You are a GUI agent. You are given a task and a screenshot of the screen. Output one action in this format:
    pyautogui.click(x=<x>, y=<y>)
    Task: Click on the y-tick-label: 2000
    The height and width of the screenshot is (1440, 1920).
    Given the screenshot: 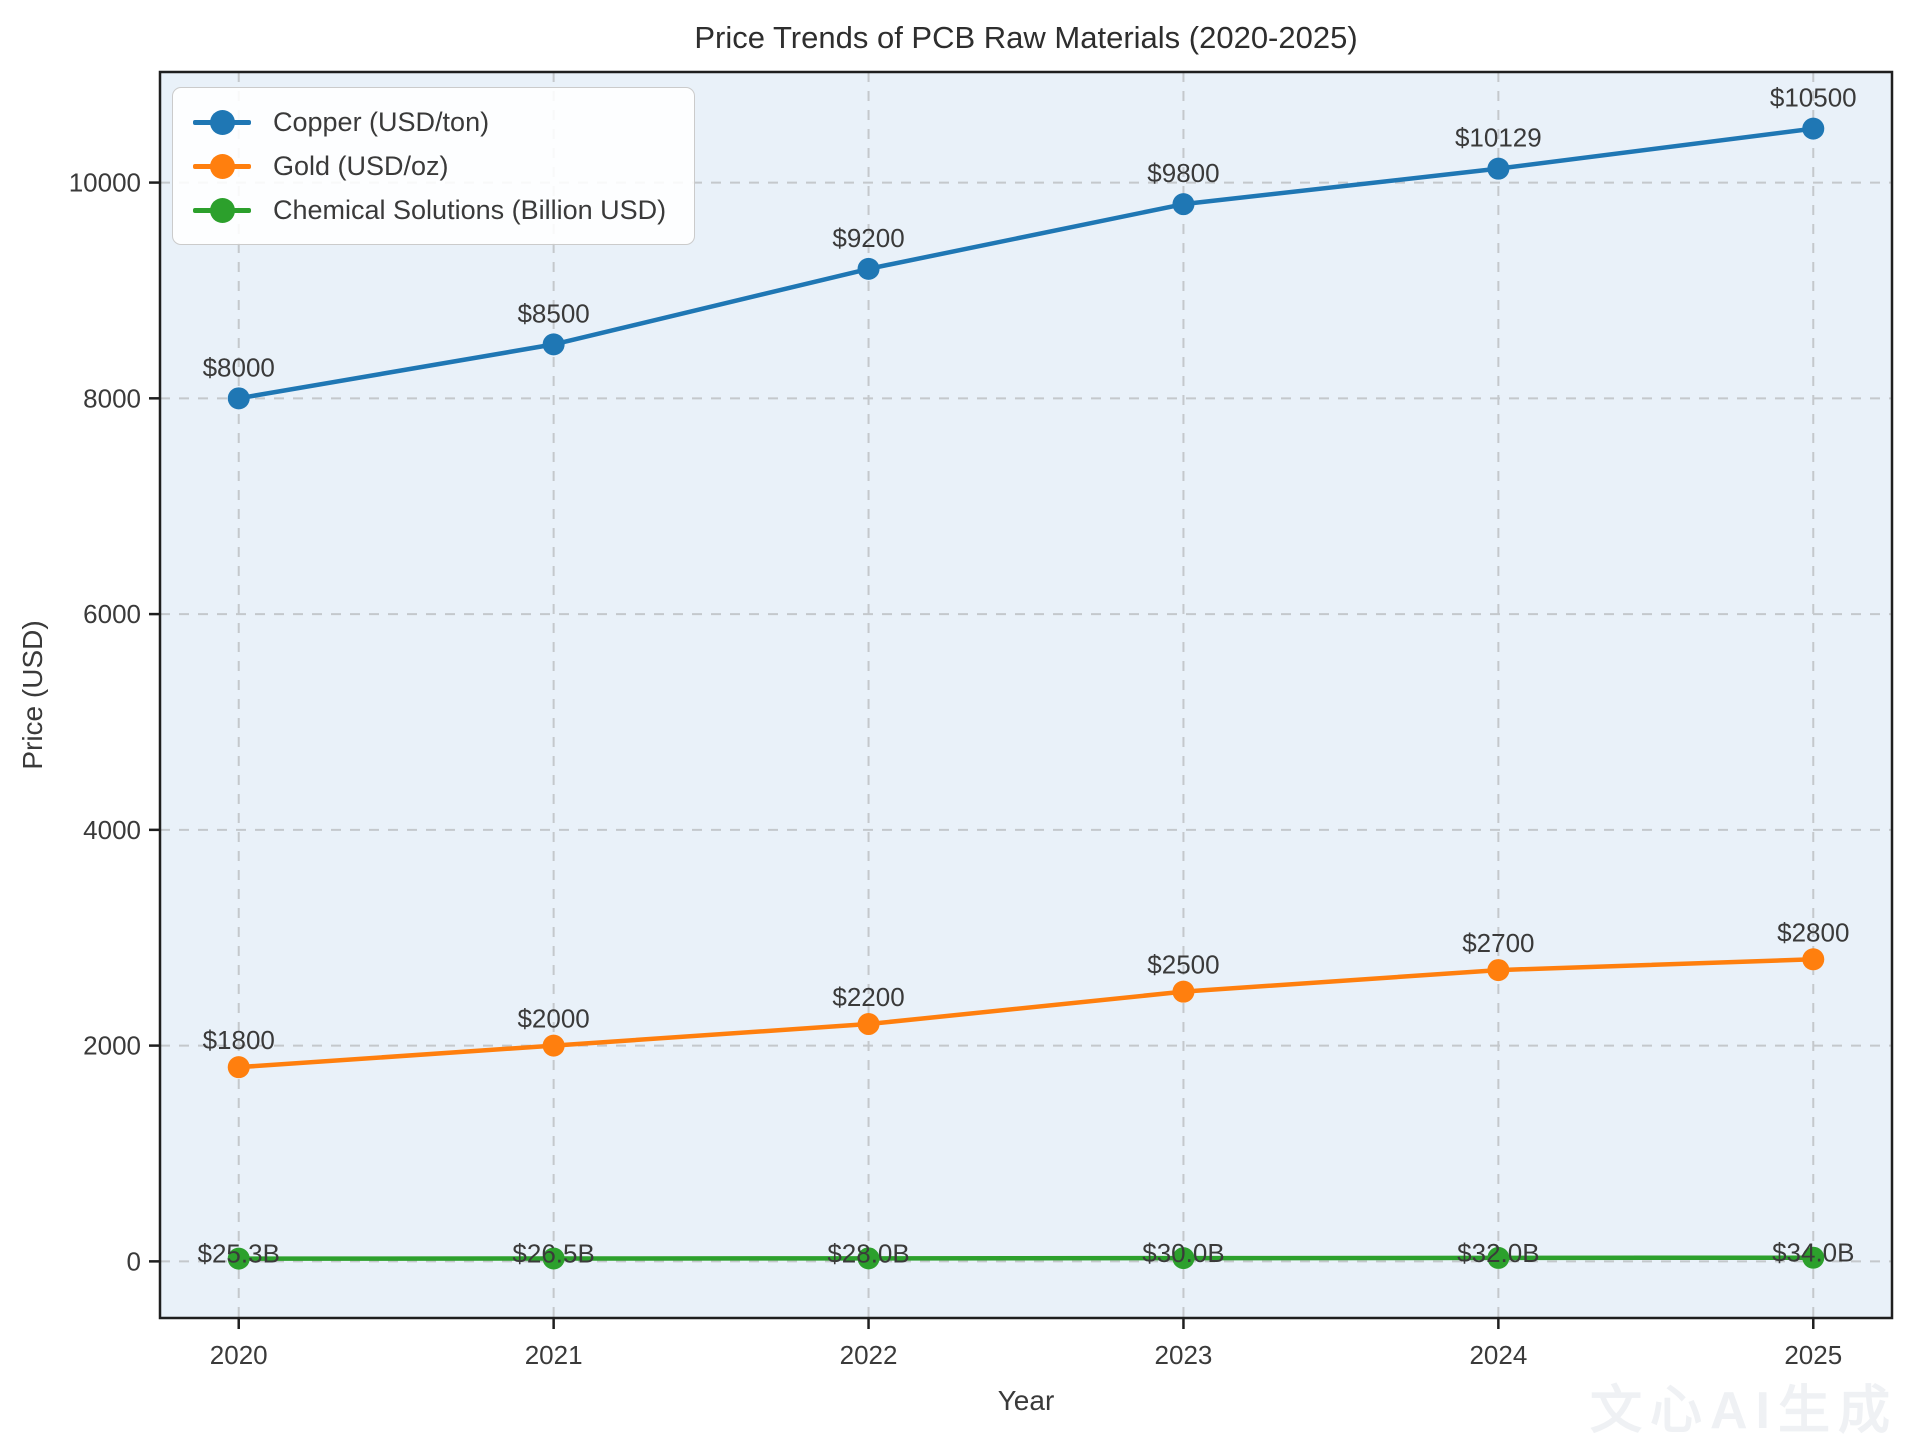 What is the action you would take?
    pyautogui.click(x=112, y=1046)
    